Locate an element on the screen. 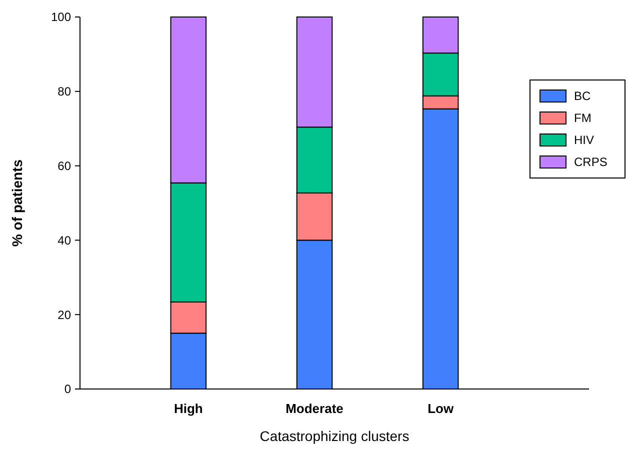  x-tick-label: Low is located at coordinates (441, 408).